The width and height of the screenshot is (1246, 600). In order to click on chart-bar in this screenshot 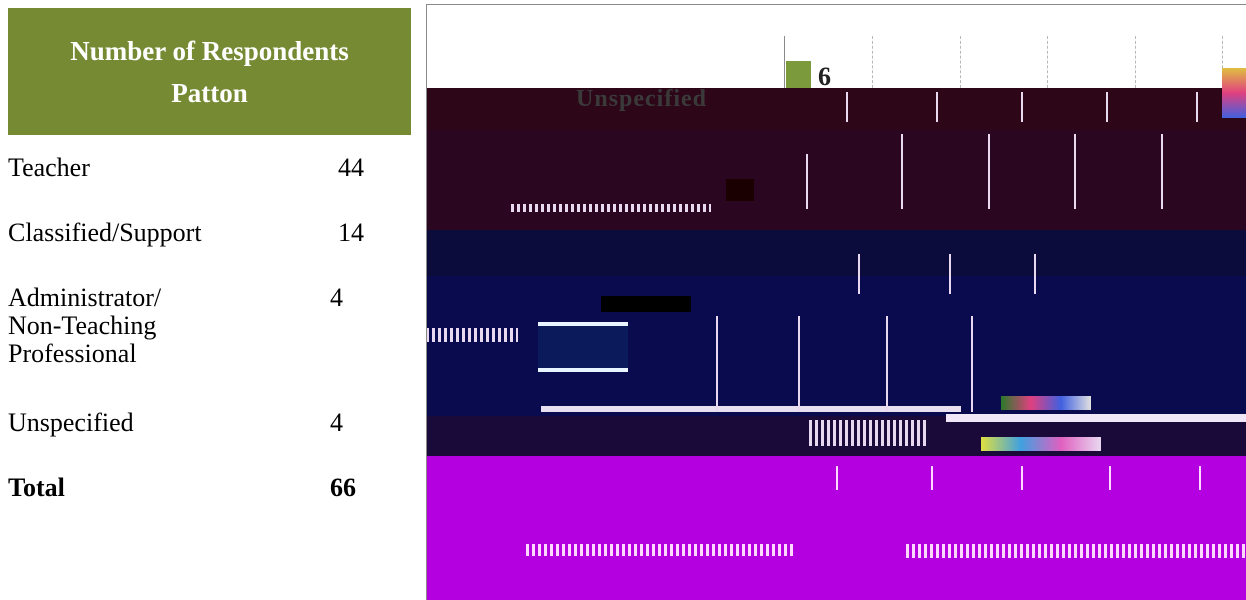, I will do `click(798, 74)`.